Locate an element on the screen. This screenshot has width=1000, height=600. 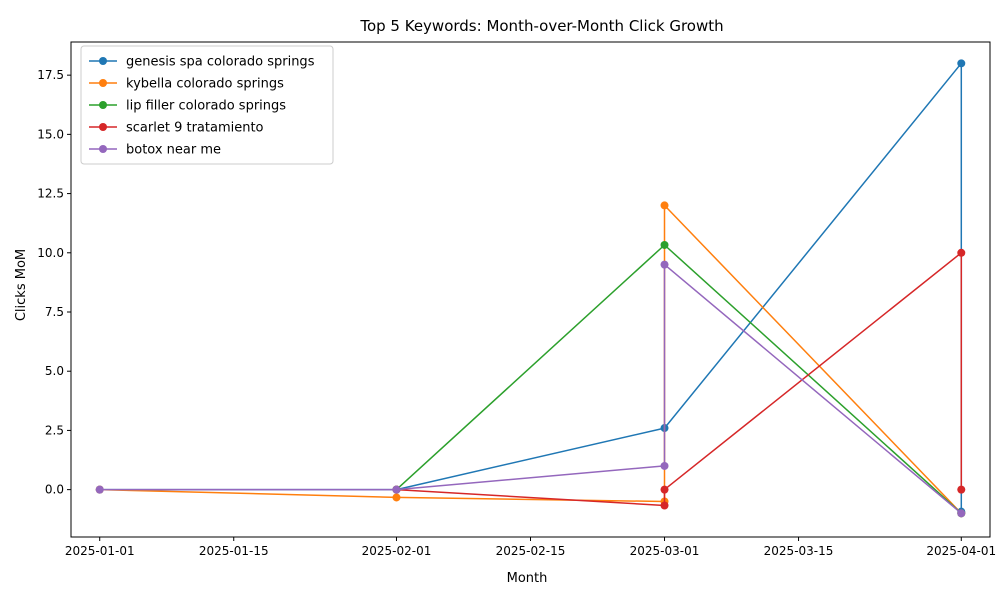
legend-entry-label: kybella colorado springs is located at coordinates (205, 84).